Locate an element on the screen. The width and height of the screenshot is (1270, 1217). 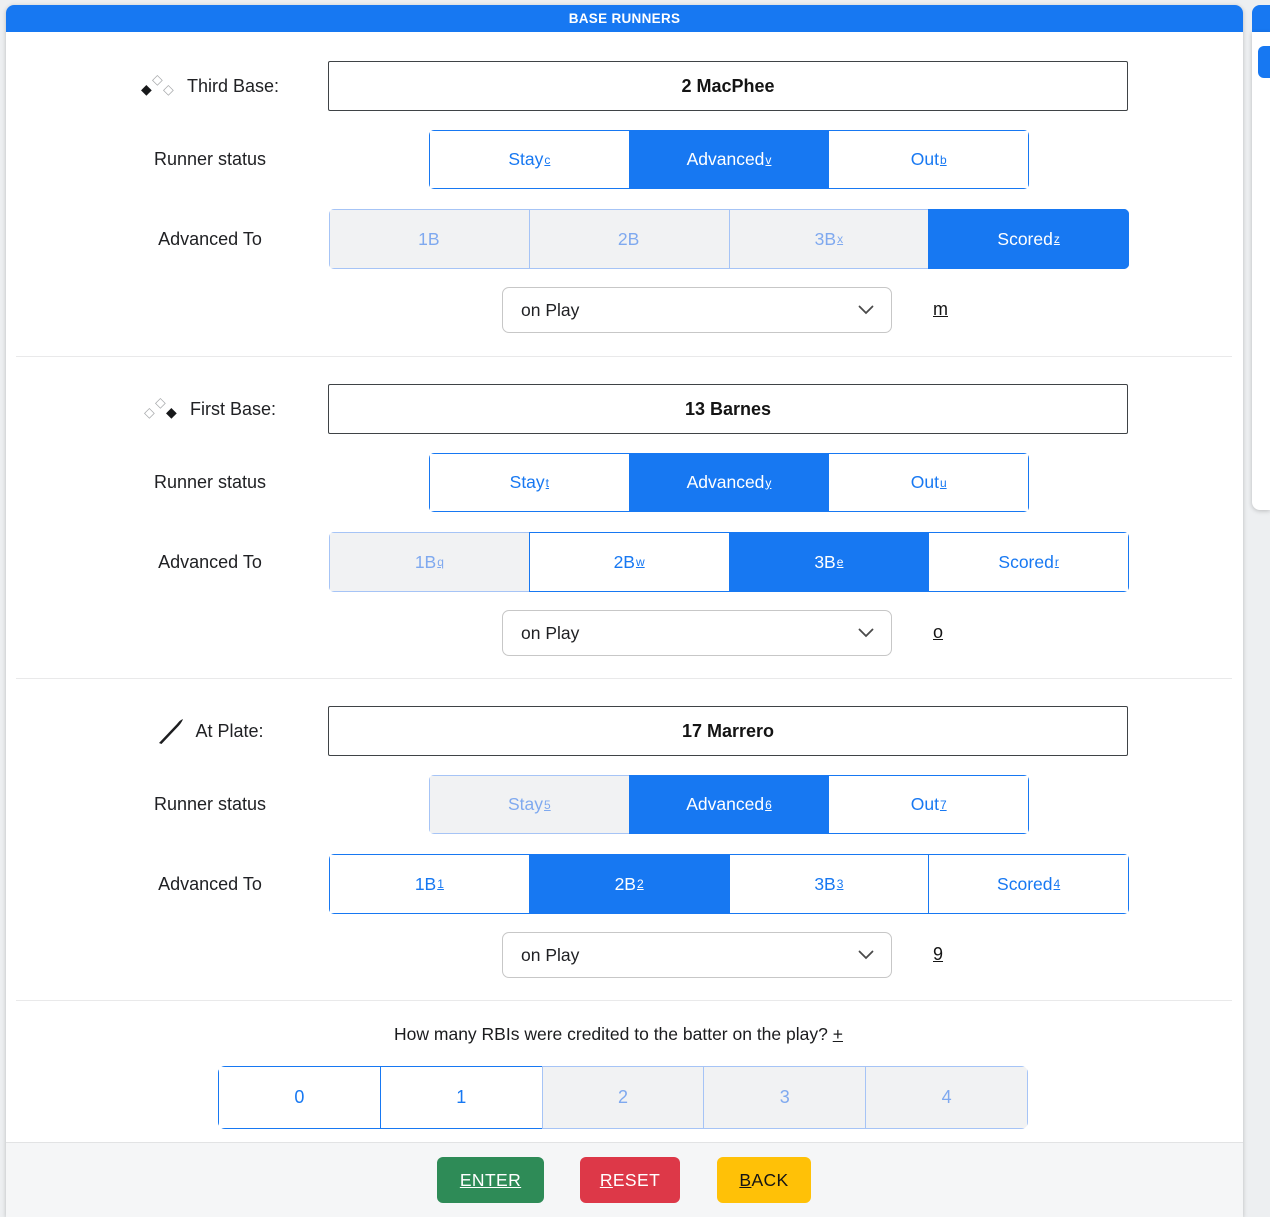
at-plate-timing-select: on Play is located at coordinates (697, 955).